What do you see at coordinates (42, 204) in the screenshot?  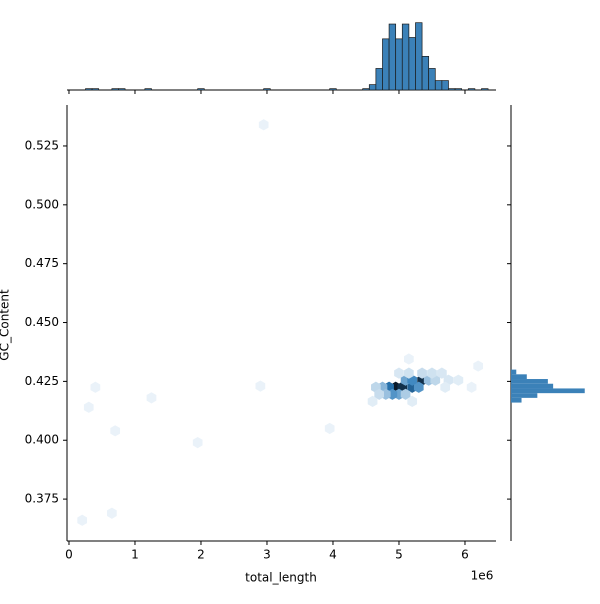 I see `y-tick-label: 0.500` at bounding box center [42, 204].